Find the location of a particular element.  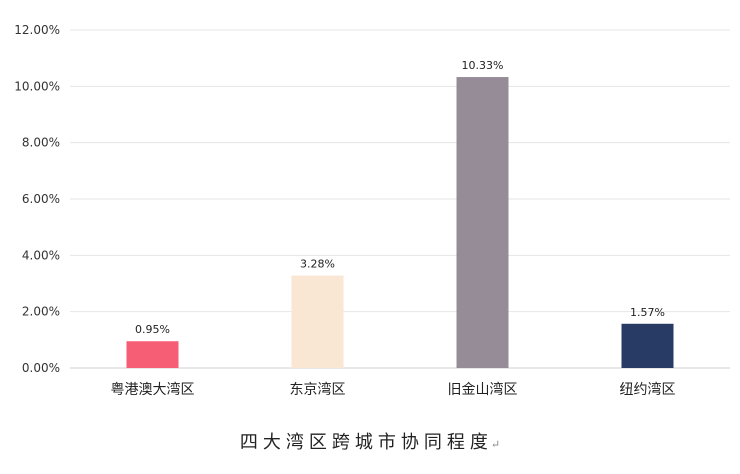

data-label: 1.57% is located at coordinates (647, 312).